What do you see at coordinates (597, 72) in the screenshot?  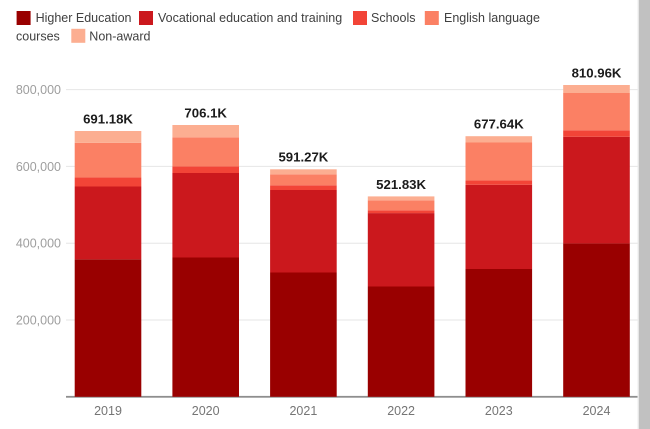 I see `svg-text: 810.96K` at bounding box center [597, 72].